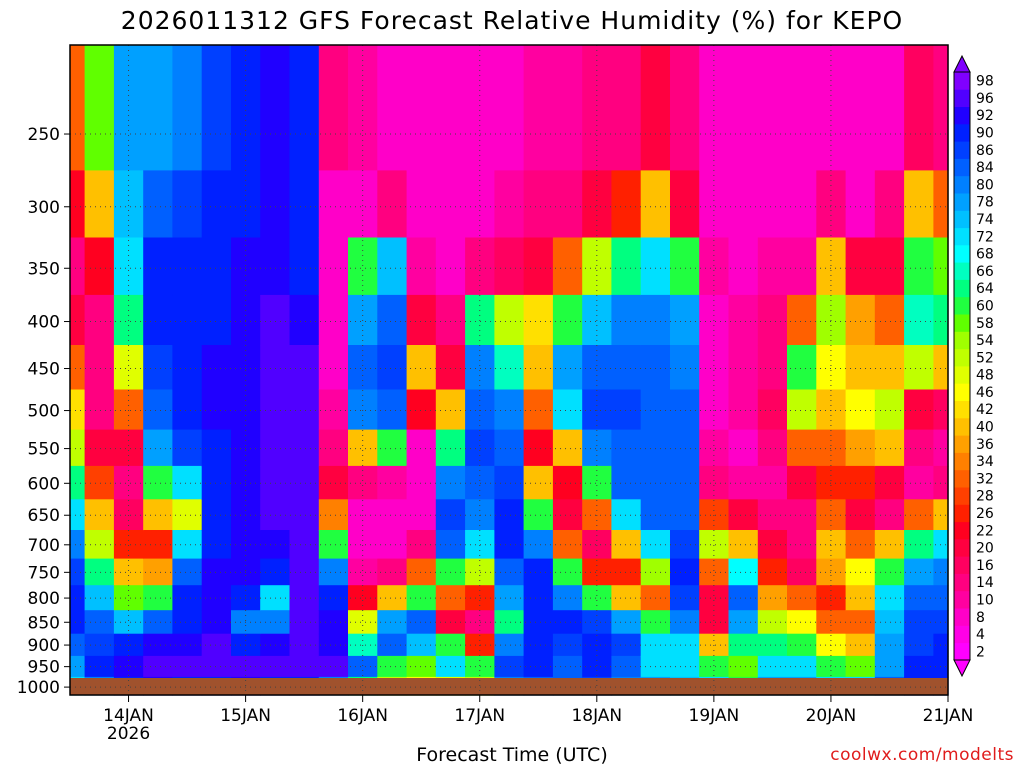  Describe the element at coordinates (962, 668) in the screenshot. I see `colorbar-arrow-bottom` at that location.